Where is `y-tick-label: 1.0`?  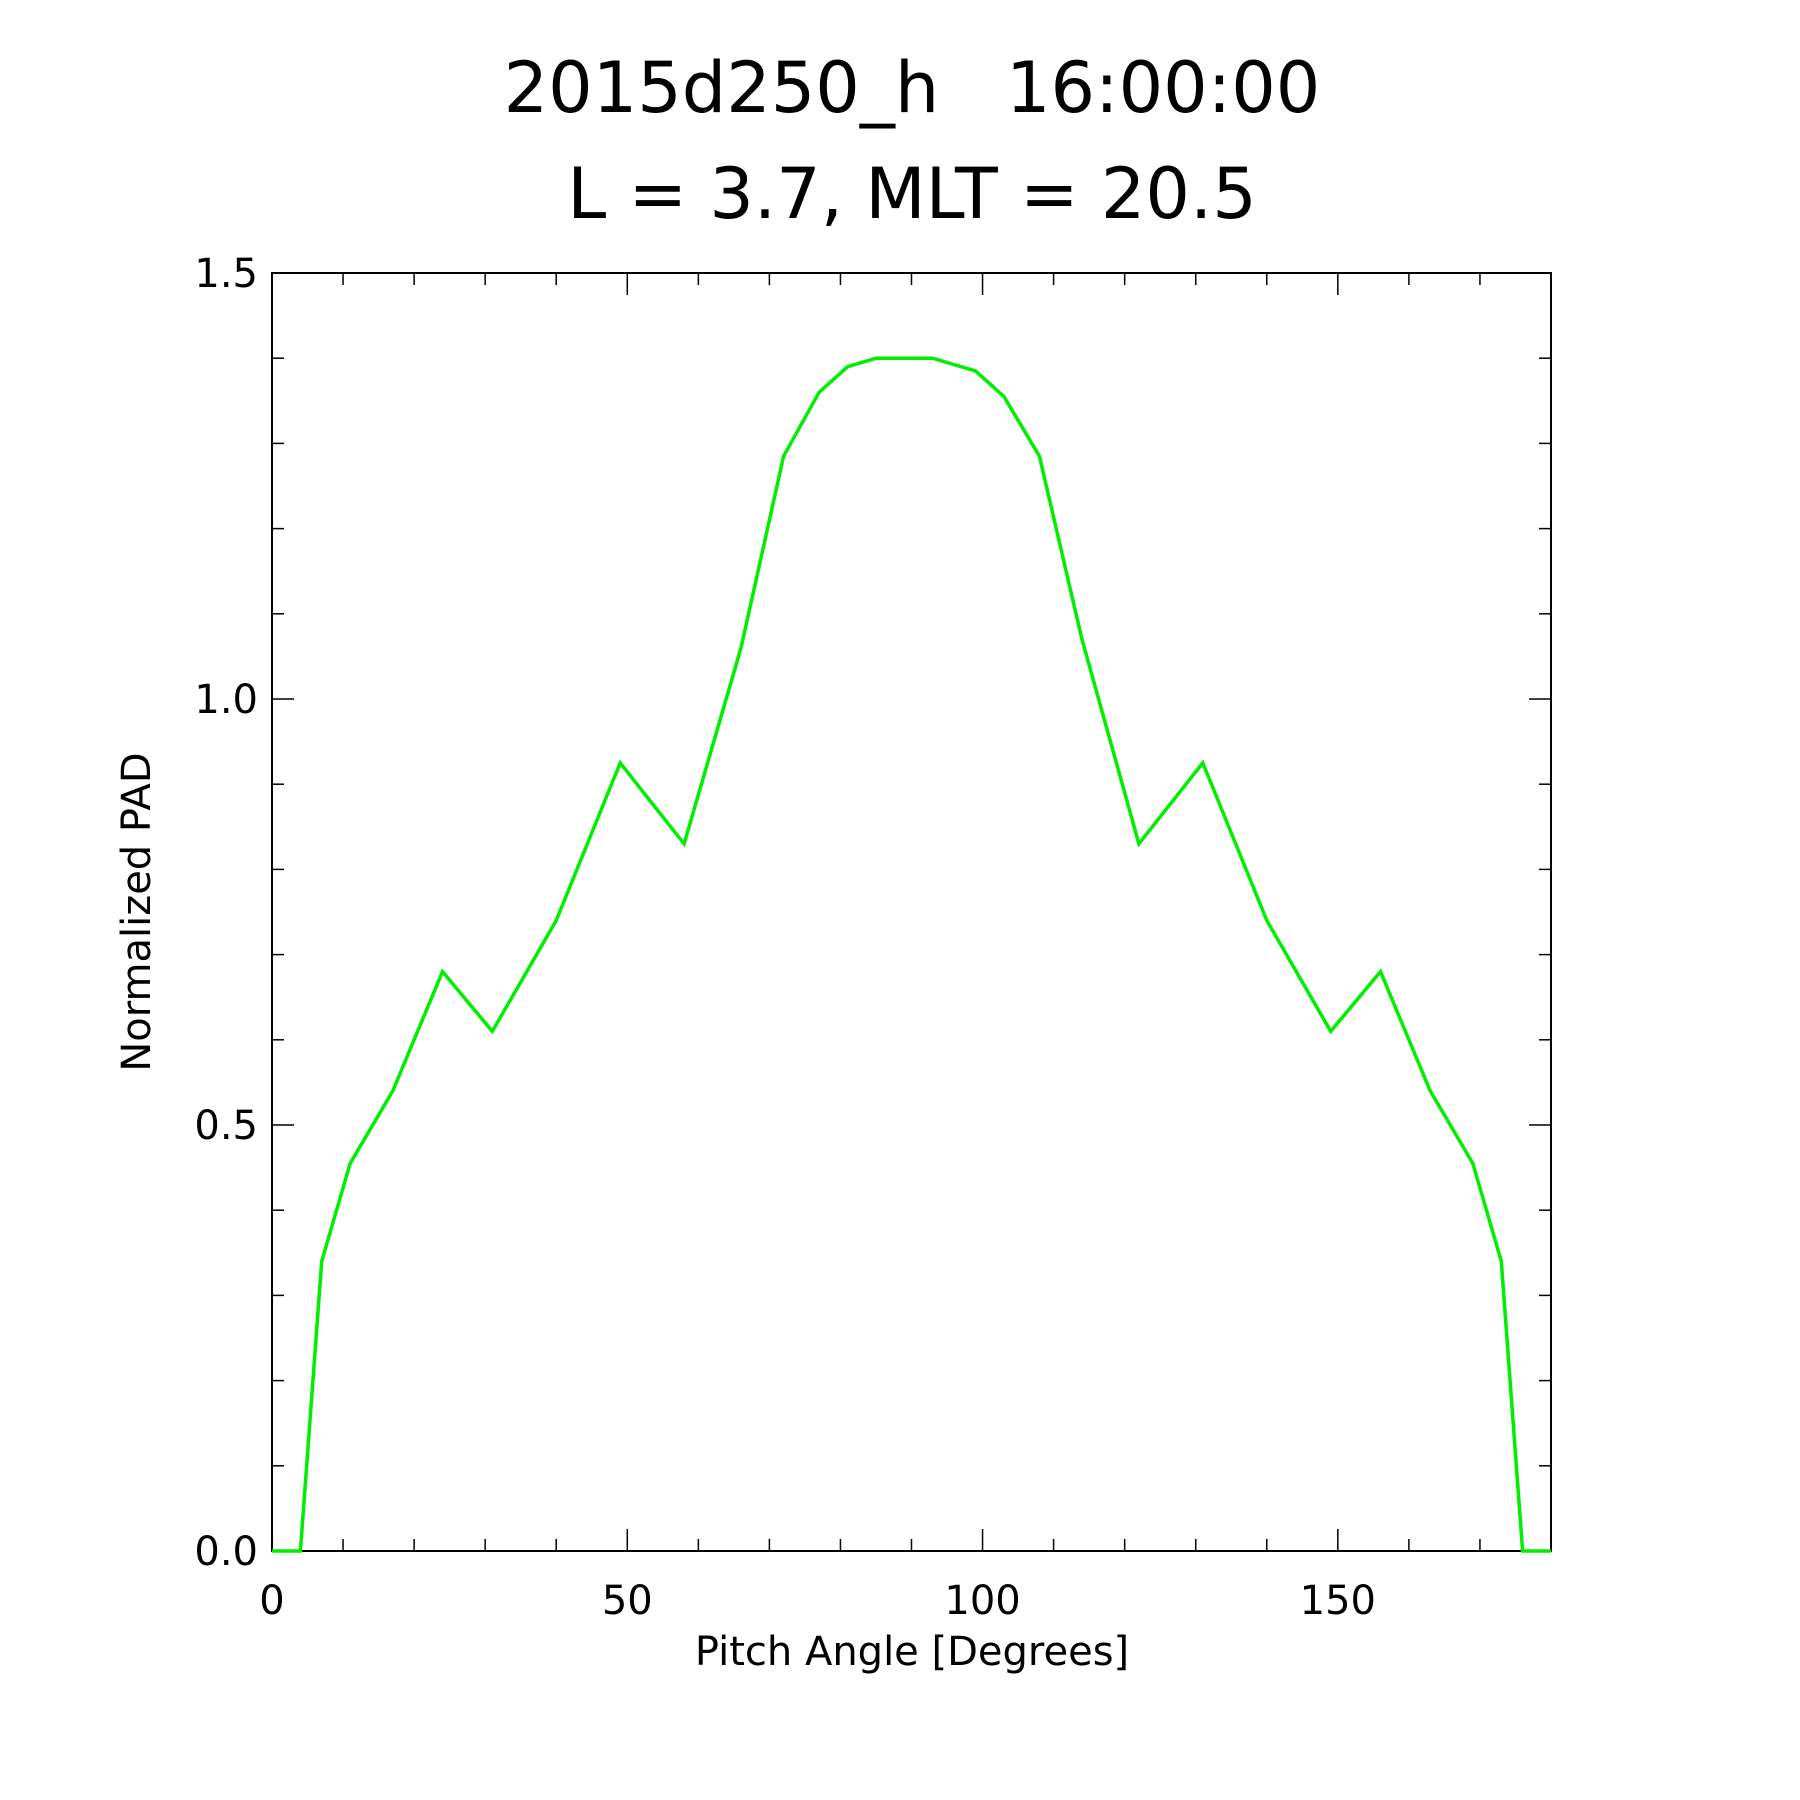 y-tick-label: 1.0 is located at coordinates (226, 700).